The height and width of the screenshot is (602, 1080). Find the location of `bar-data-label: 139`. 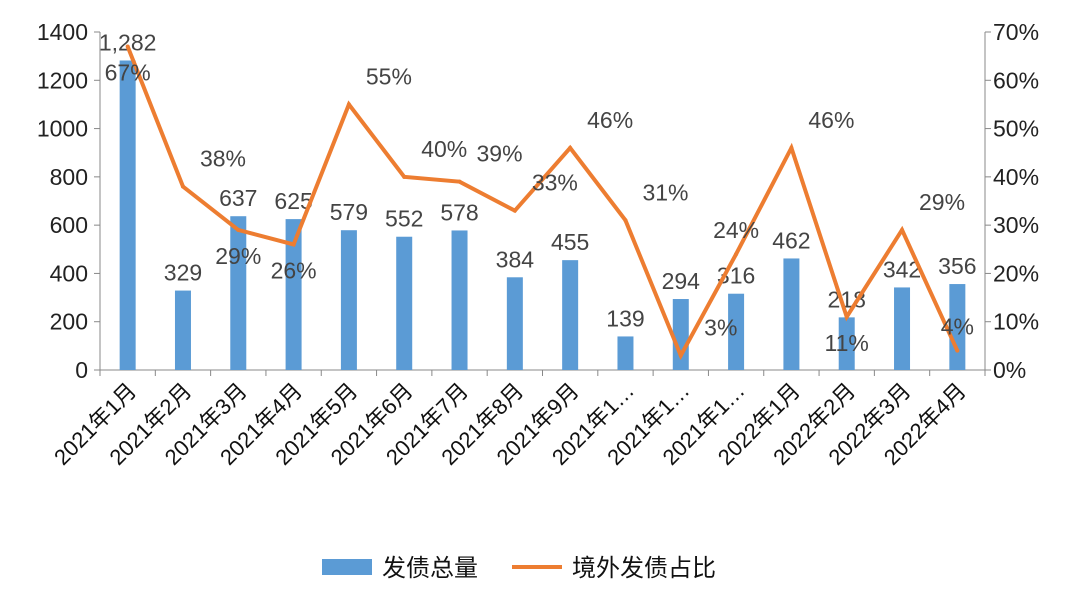

bar-data-label: 139 is located at coordinates (625, 318).